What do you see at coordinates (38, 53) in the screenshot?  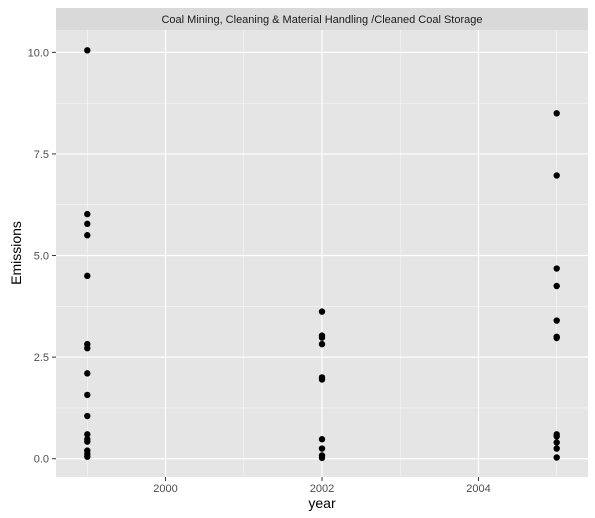 I see `y-tick-label: 10.0` at bounding box center [38, 53].